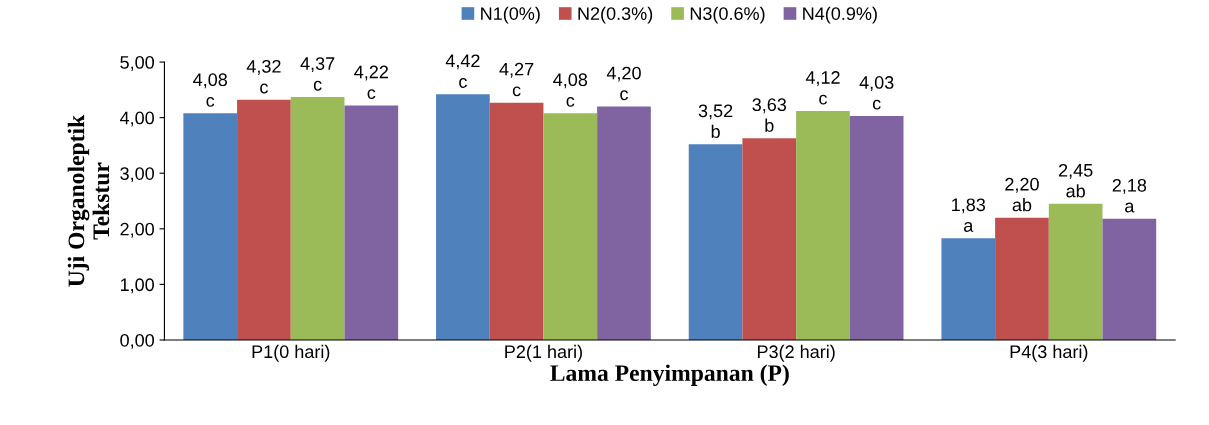  I want to click on legend-label: N4(0.9%), so click(840, 15).